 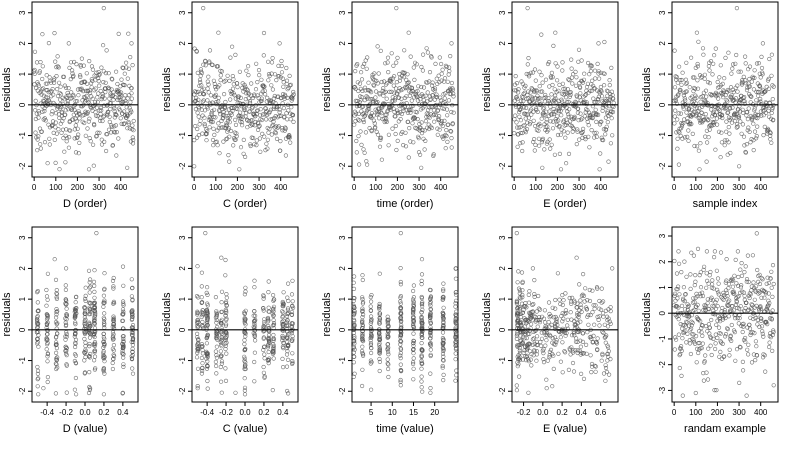 I want to click on x-tick-label: 200, so click(x=558, y=187).